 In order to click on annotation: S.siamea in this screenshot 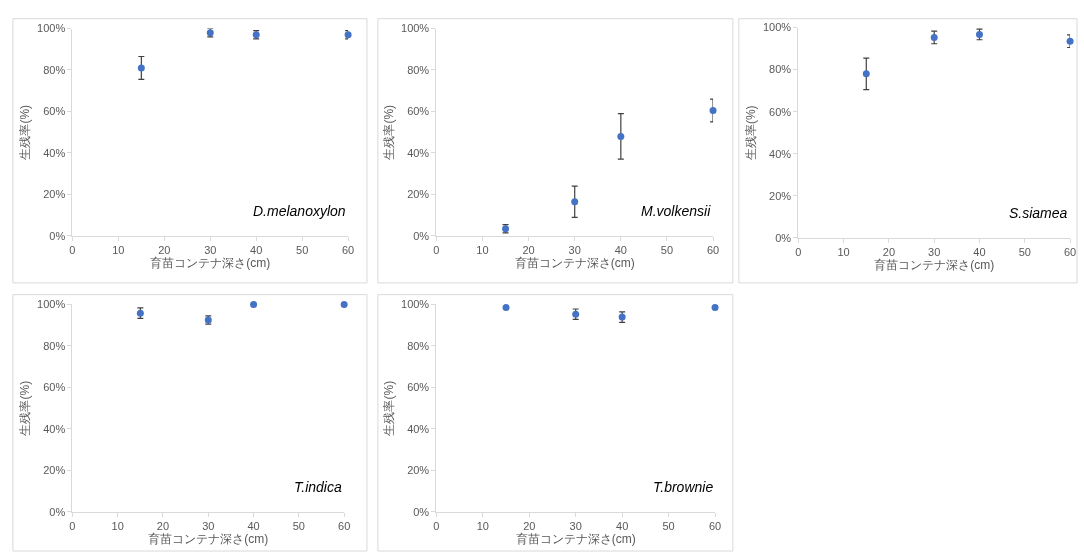, I will do `click(1038, 213)`.